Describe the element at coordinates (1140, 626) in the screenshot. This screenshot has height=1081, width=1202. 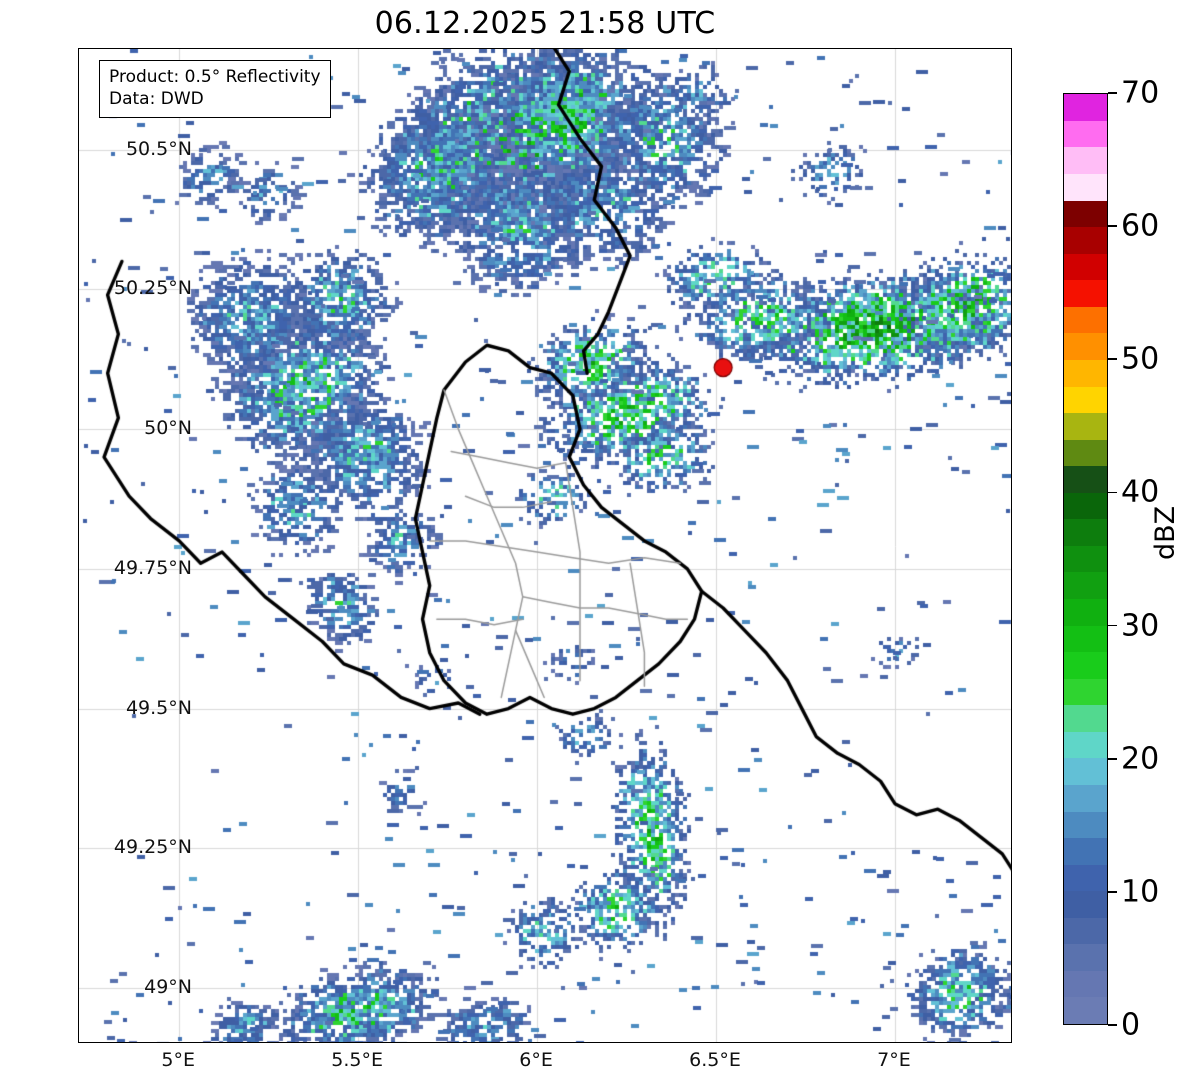
I see `colorbar-tick-label: 30` at that location.